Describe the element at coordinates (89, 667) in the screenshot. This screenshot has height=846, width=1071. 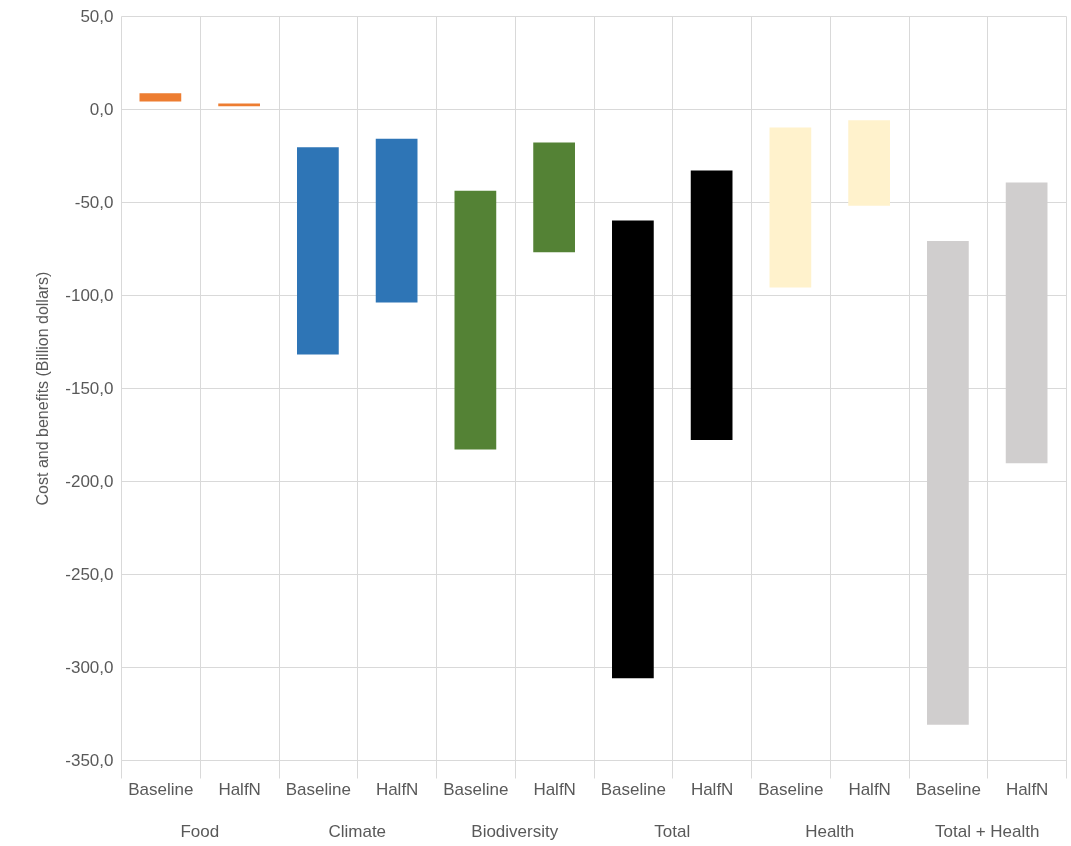
I see `y-tick-label: -300,0` at that location.